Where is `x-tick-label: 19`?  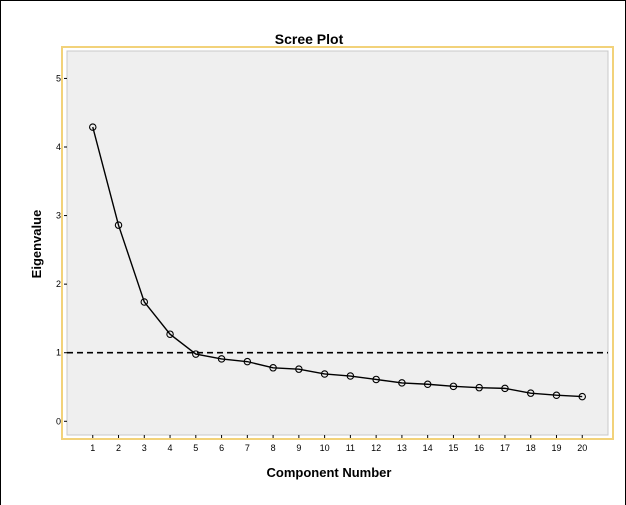 x-tick-label: 19 is located at coordinates (556, 448).